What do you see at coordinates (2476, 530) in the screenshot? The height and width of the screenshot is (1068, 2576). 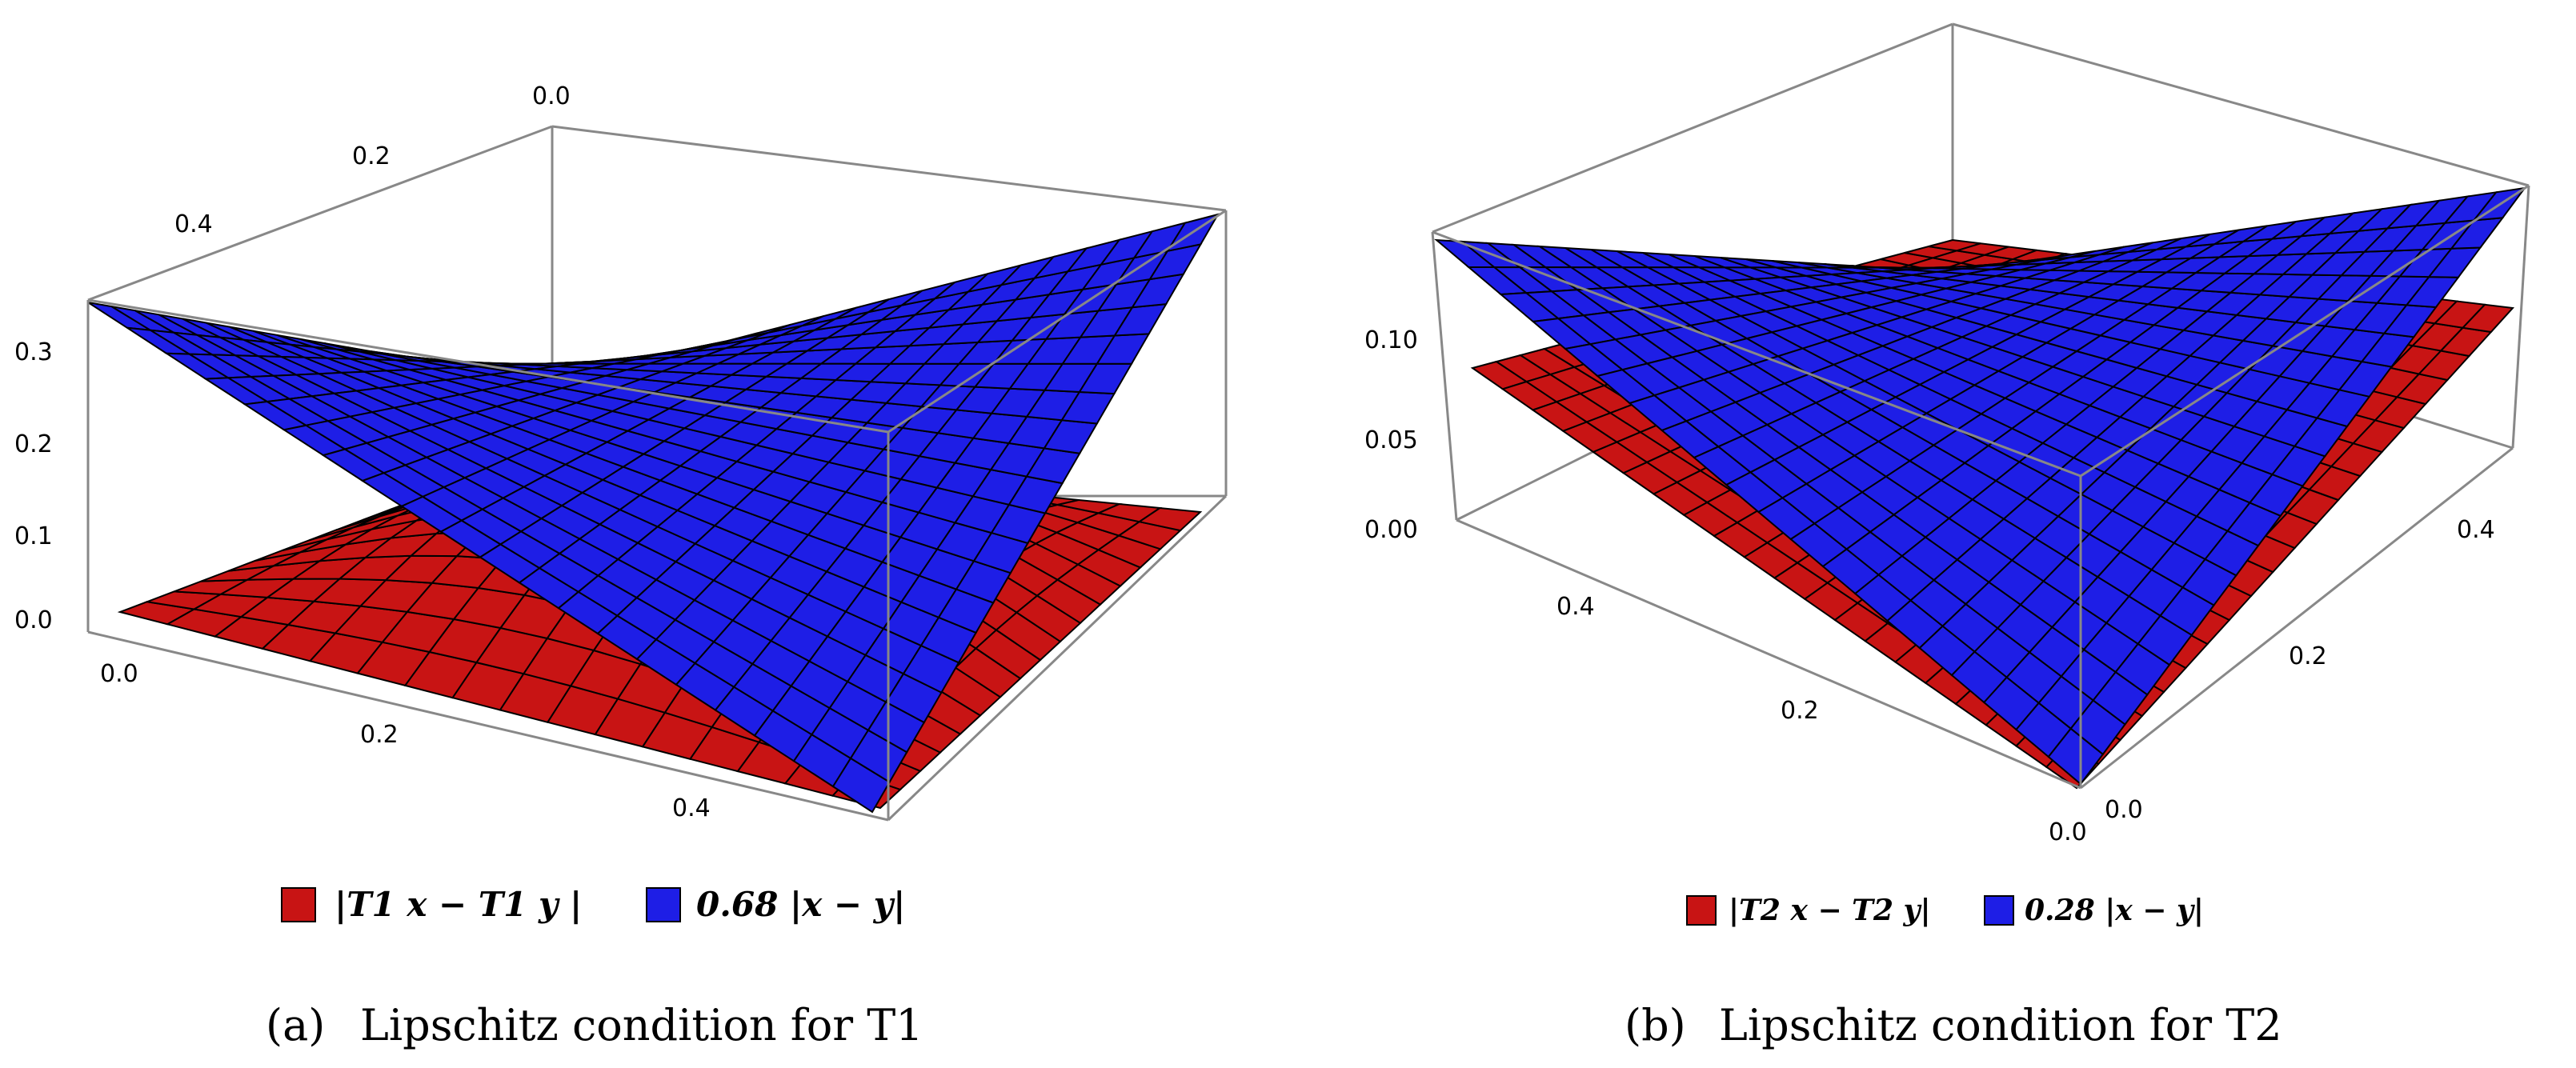 I see `panel-b-right-tick-2: 0.4` at bounding box center [2476, 530].